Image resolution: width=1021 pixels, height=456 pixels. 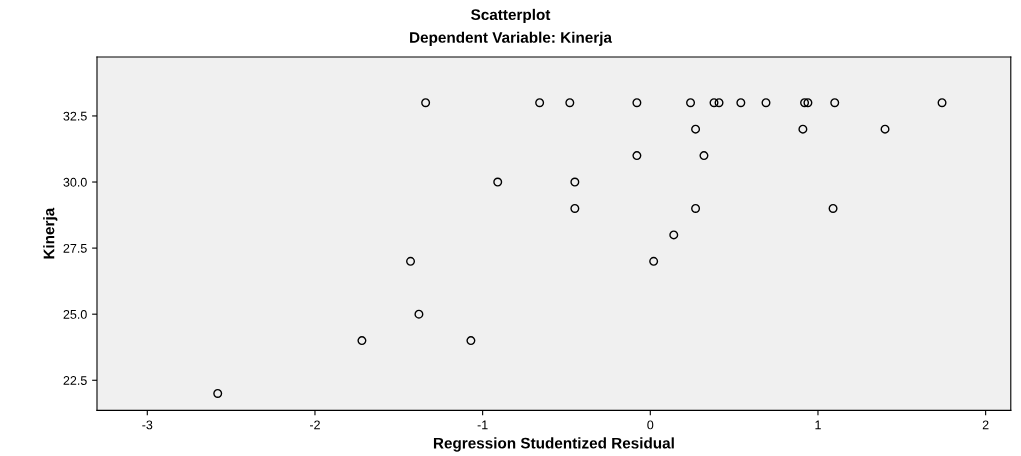 I want to click on x-tick-label: -2, so click(x=314, y=425).